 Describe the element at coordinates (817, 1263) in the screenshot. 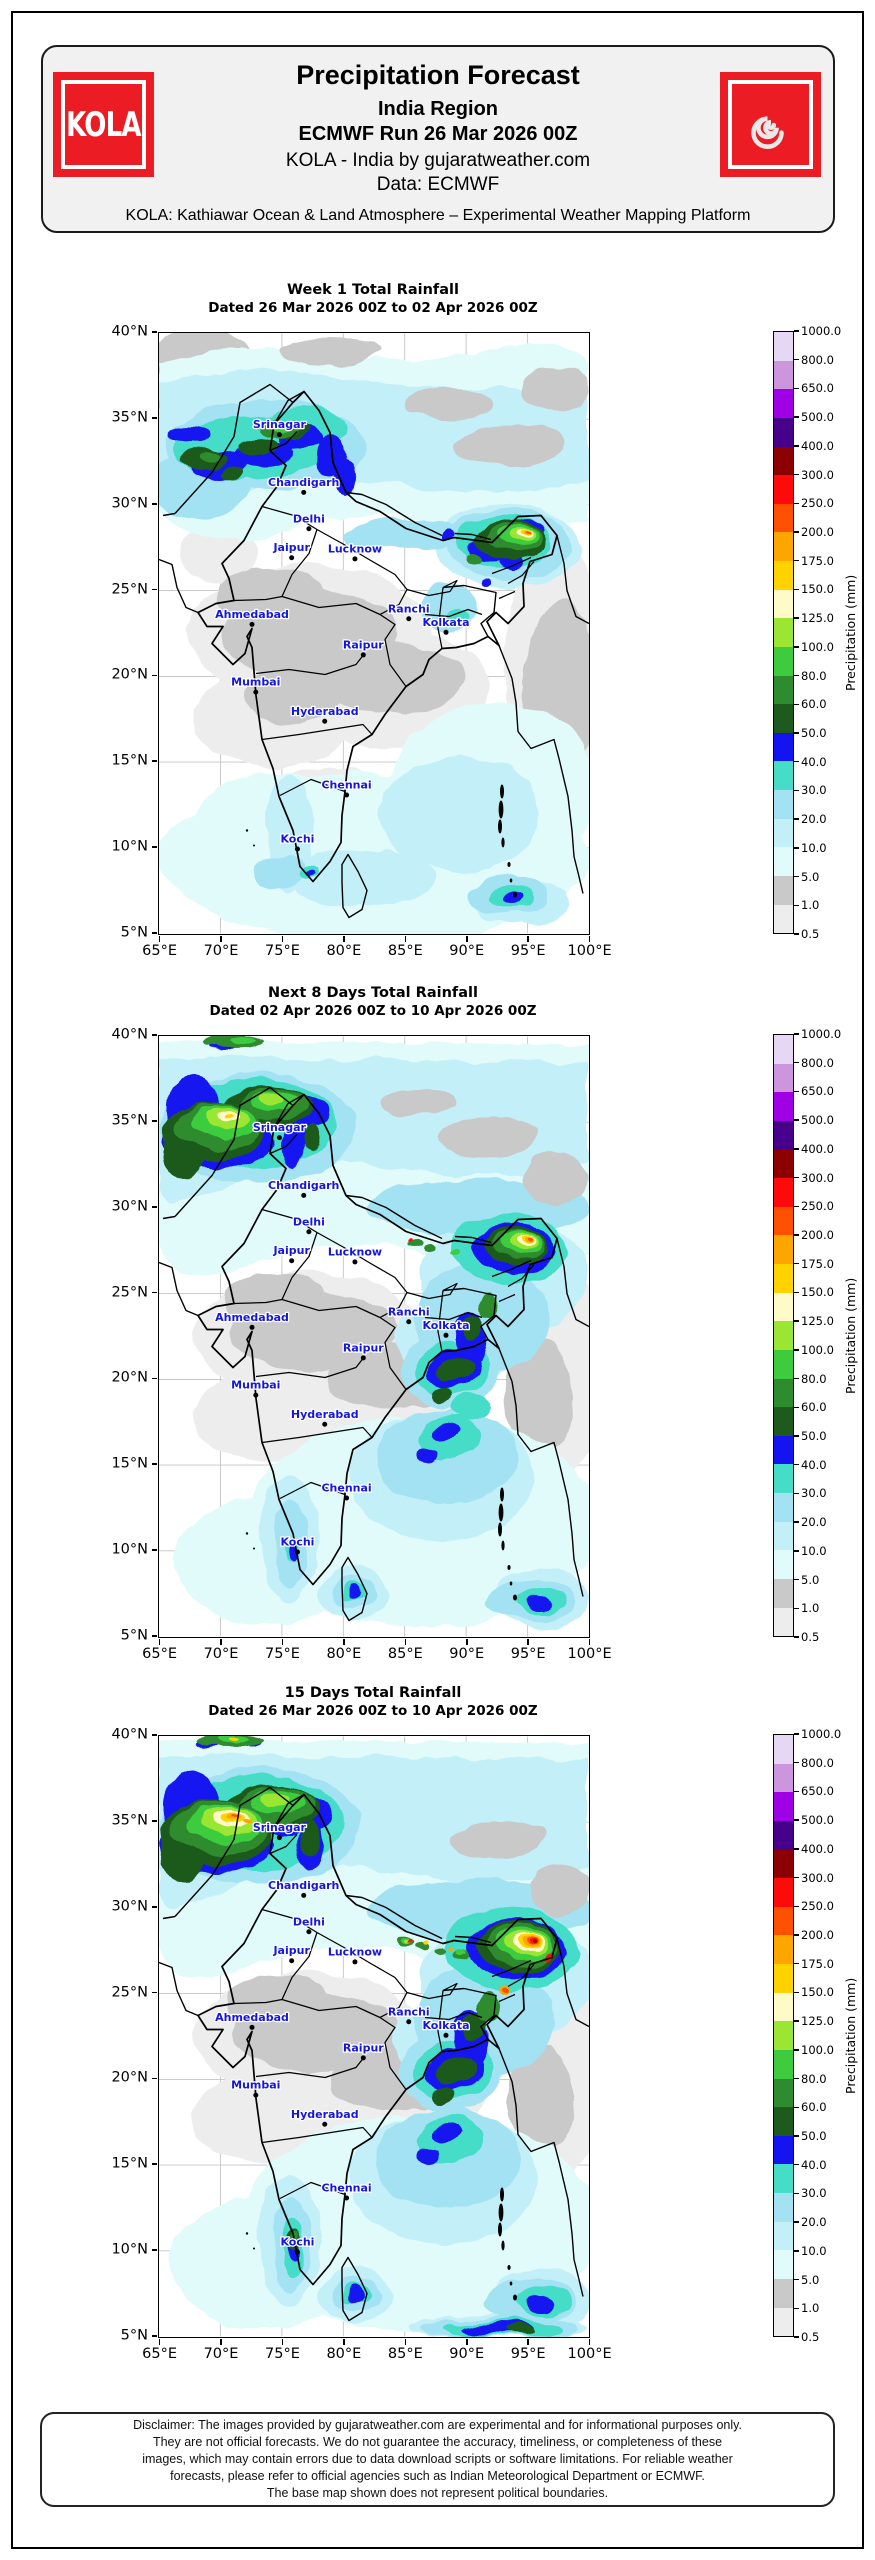

I see `colorbar-tick-label: 175.0` at that location.